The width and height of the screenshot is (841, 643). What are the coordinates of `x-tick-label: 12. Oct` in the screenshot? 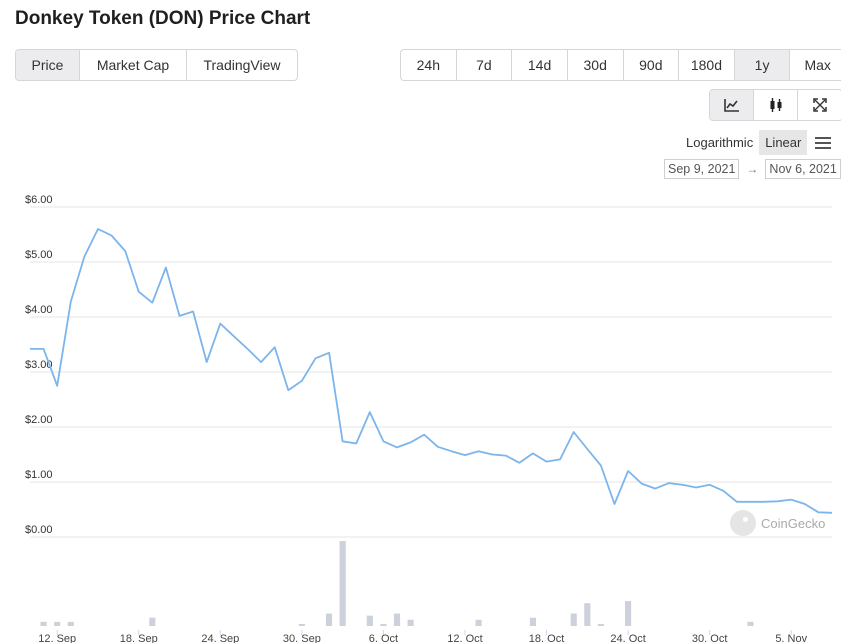 It's located at (464, 638).